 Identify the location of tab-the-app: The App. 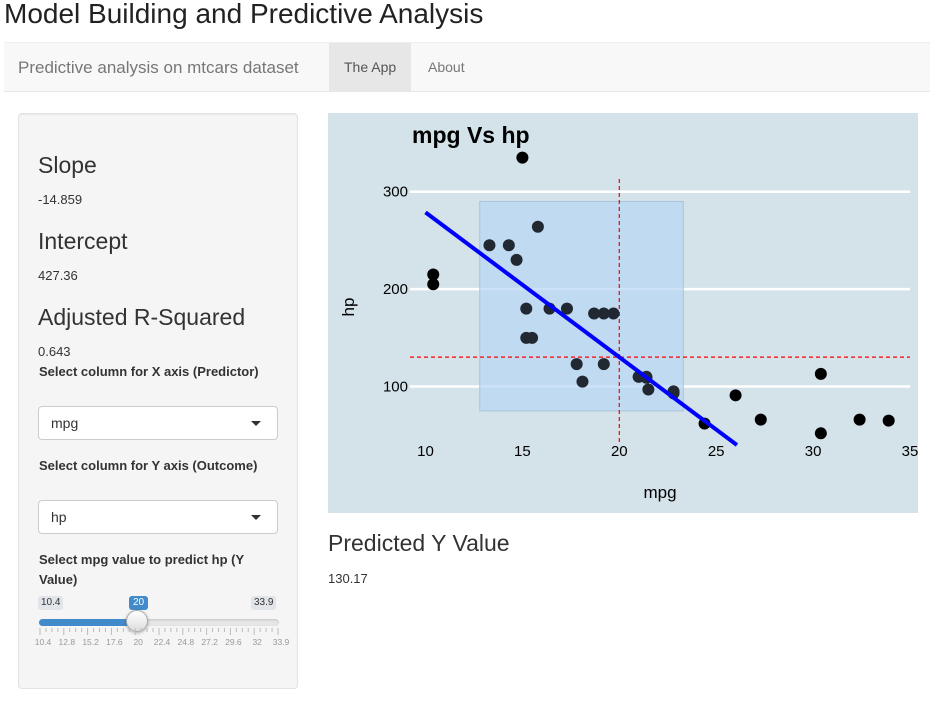
(370, 67).